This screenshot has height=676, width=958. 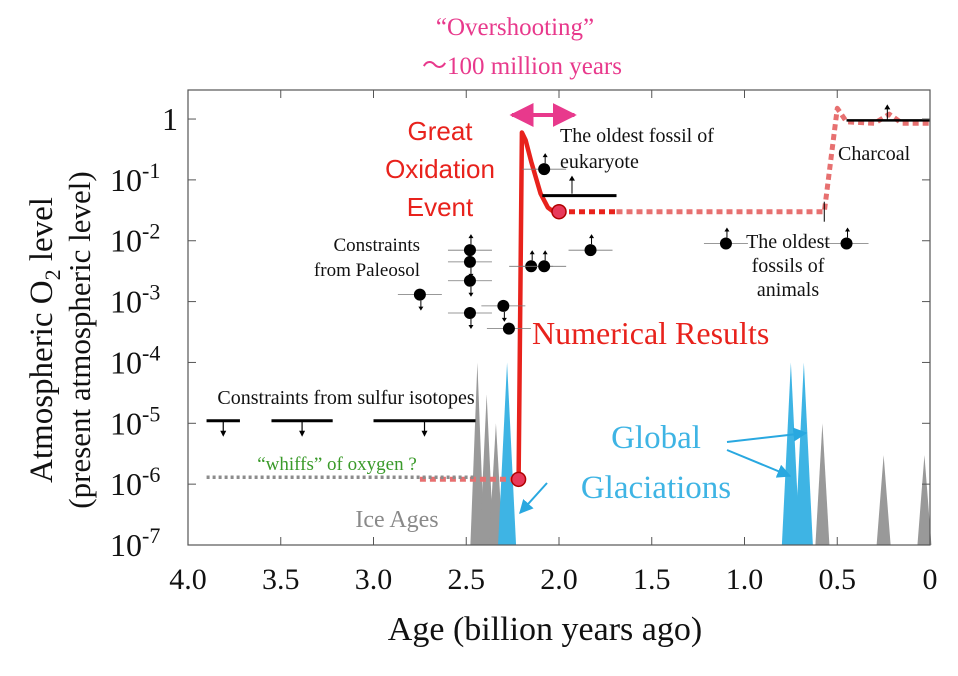 I want to click on numerical-results-label: Numerical Results, so click(x=650, y=333).